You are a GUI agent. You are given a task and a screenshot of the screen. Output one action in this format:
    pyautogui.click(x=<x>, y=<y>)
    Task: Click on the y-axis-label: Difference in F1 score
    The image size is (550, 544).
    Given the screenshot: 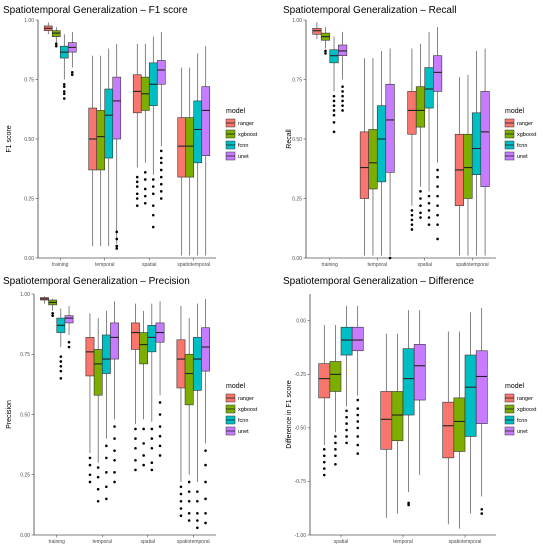 What is the action you would take?
    pyautogui.click(x=289, y=414)
    